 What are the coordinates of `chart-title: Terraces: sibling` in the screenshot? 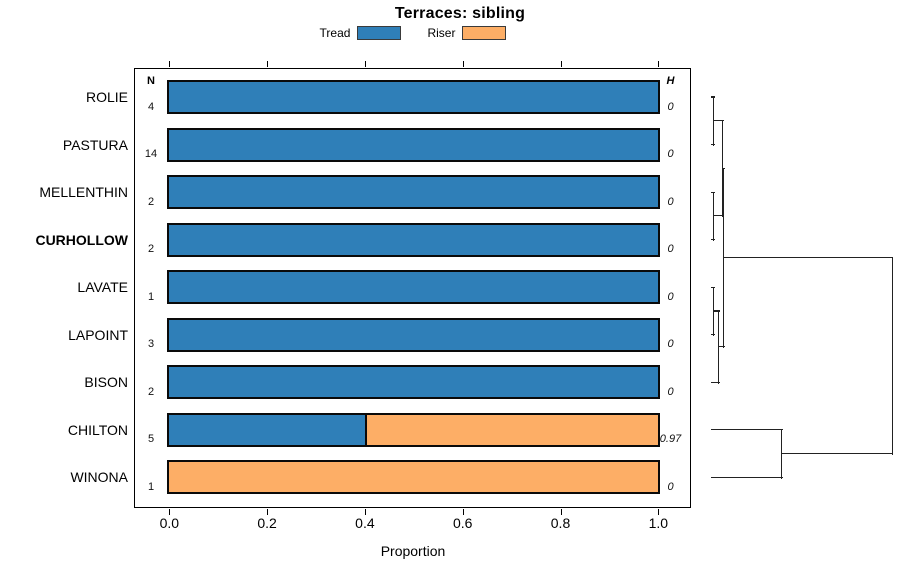 It's located at (460, 13).